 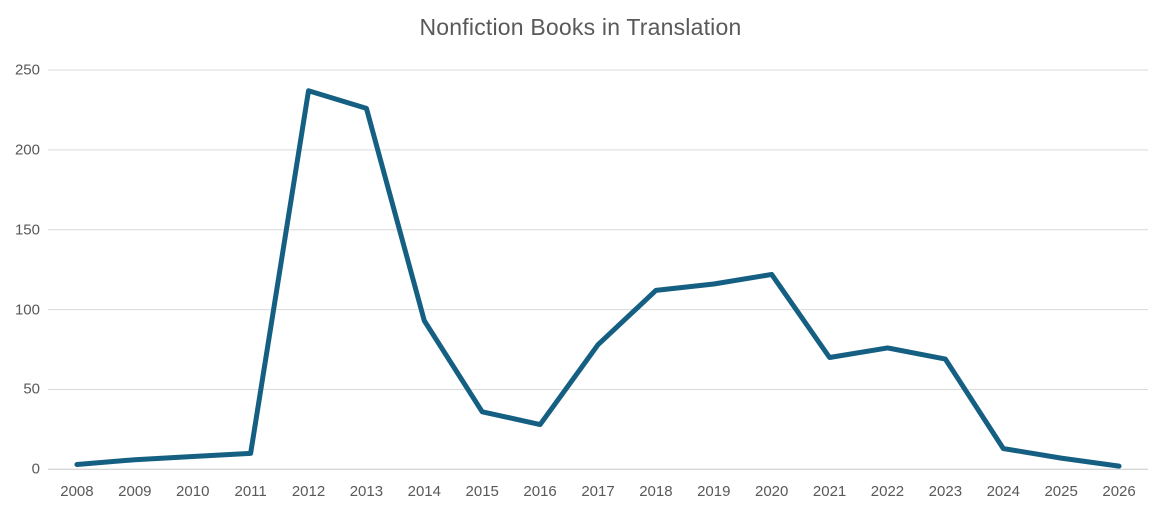 What do you see at coordinates (1061, 491) in the screenshot?
I see `x-axis-tick-label: 2025` at bounding box center [1061, 491].